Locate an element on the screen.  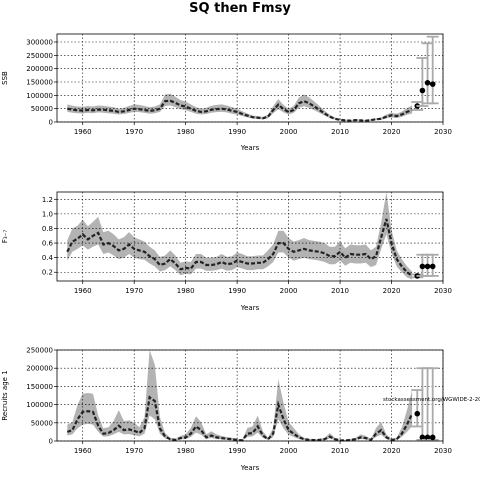
y-tick-label: 0.8 is located at coordinates (47, 229).